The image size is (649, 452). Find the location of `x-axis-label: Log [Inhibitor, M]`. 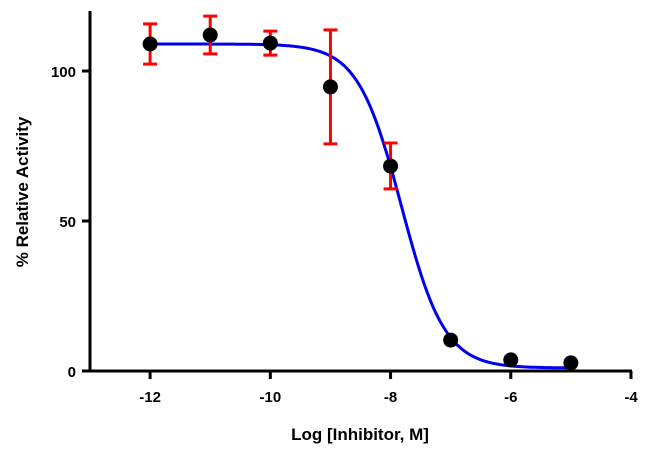

x-axis-label: Log [Inhibitor, M] is located at coordinates (360, 434).